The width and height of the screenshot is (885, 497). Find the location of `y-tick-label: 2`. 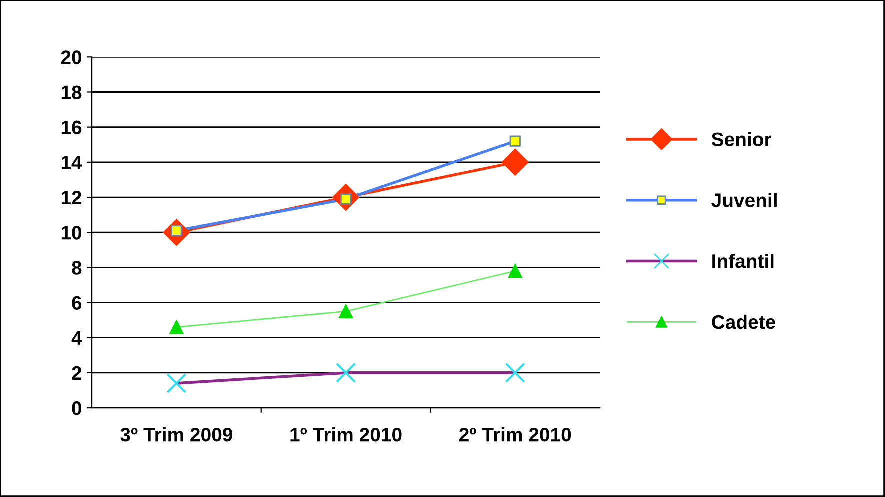

y-tick-label: 2 is located at coordinates (77, 373).